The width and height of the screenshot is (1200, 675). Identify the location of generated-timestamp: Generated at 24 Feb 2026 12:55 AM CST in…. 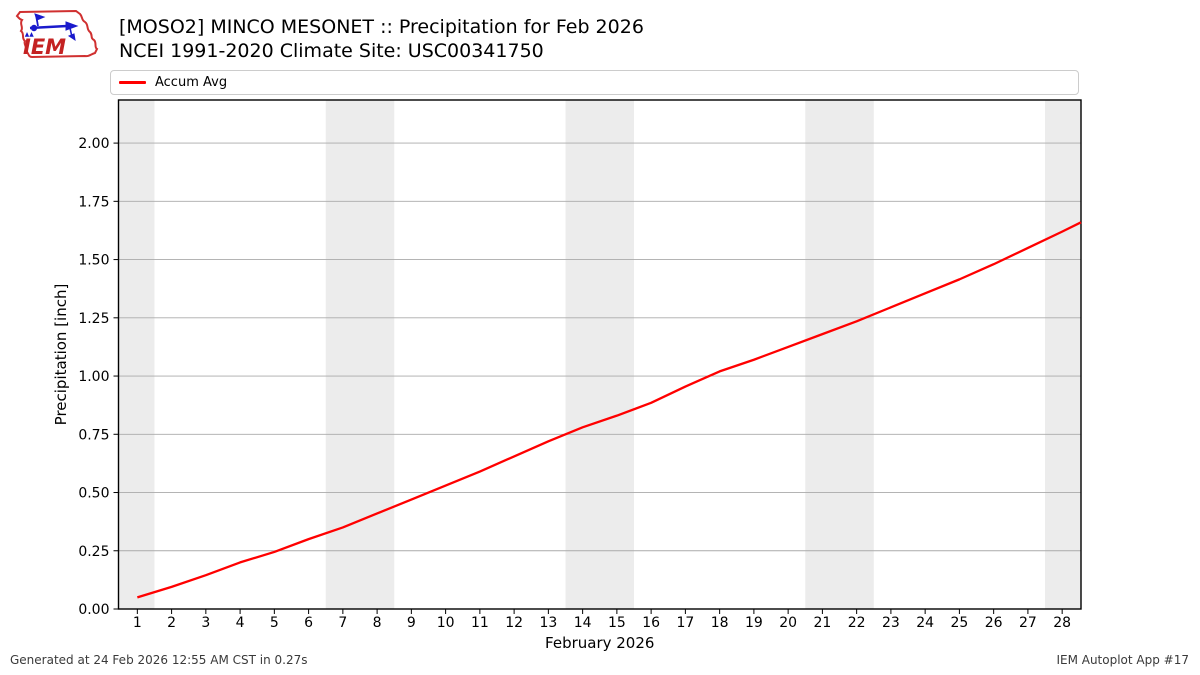
(159, 660).